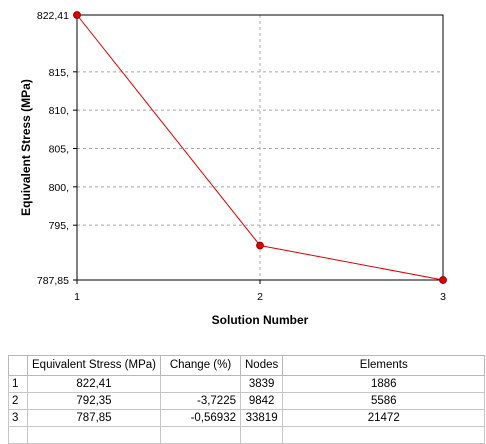  I want to click on cell-stress: 822,41, so click(94, 384).